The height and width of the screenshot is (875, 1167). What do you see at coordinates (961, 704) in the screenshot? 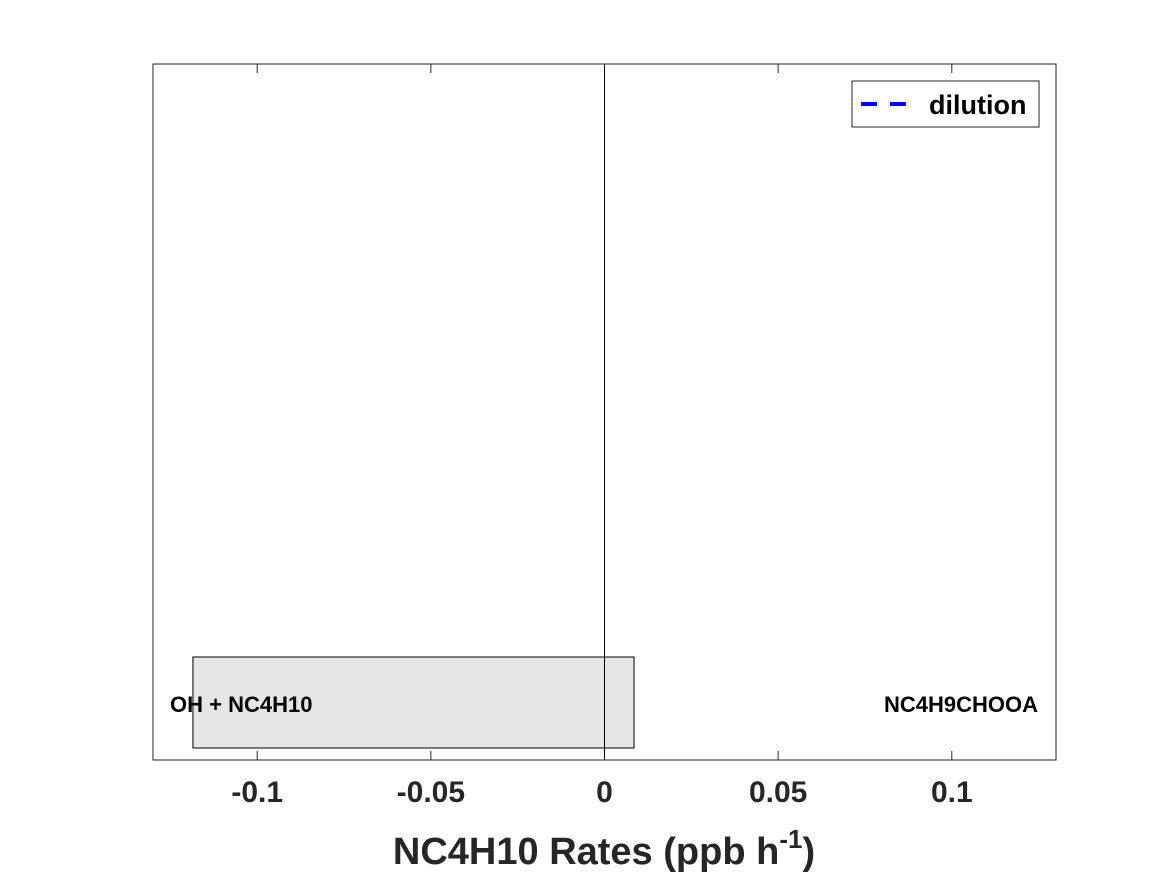
I see `bar-positive-label: NC4H9CHOOA` at bounding box center [961, 704].